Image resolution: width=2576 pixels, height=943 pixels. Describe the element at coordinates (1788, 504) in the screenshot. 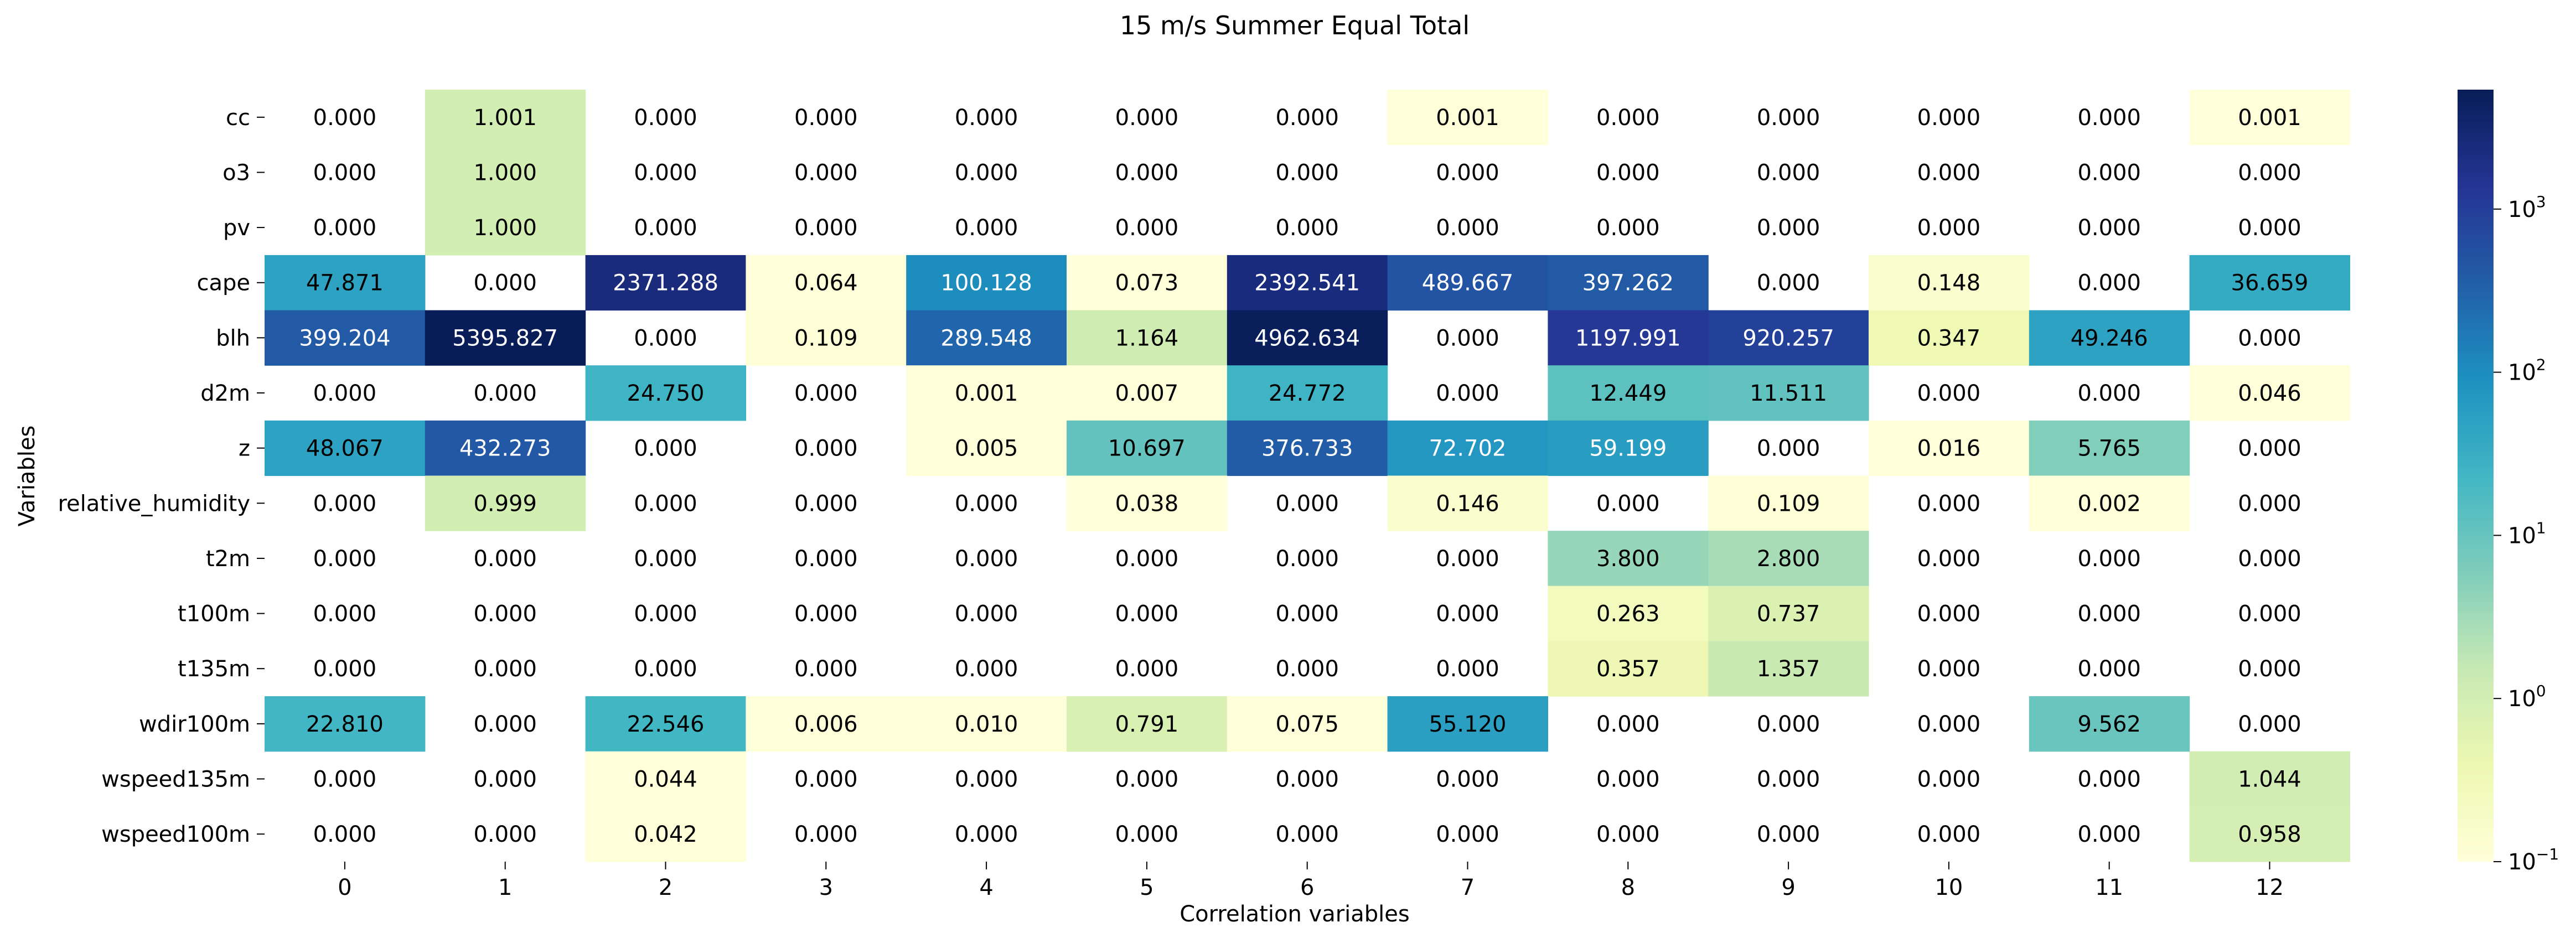

I see `cell-value-label: 0.109` at that location.